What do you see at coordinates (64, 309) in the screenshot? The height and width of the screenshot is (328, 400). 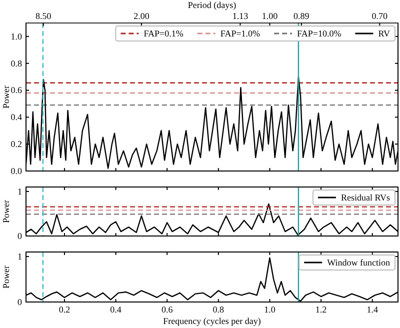 I see `x-tick-label: 0.2` at bounding box center [64, 309].